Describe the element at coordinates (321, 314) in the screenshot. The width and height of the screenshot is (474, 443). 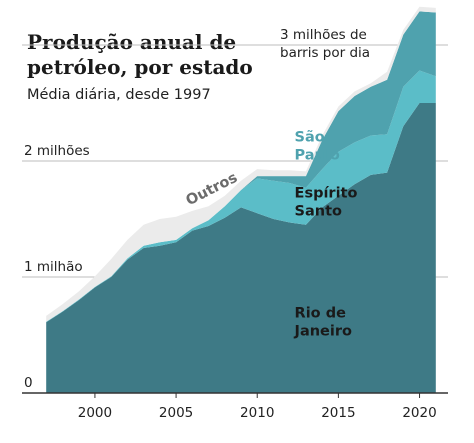
I see `series-label-rio-de-janeiro-line-1: Rio de` at that location.